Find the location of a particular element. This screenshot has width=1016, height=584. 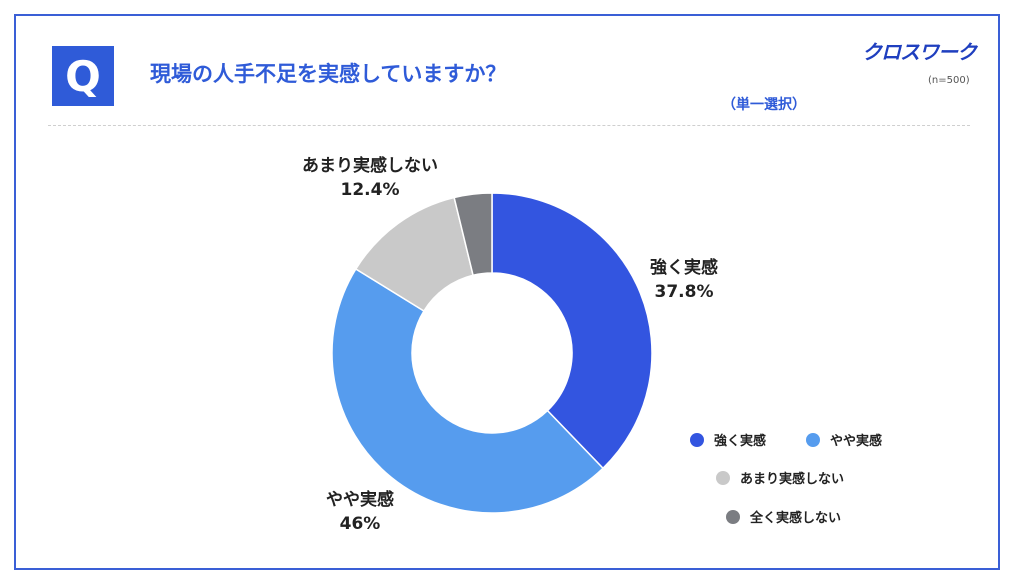

slice-label-not-much-value: 12.4% is located at coordinates (370, 190).